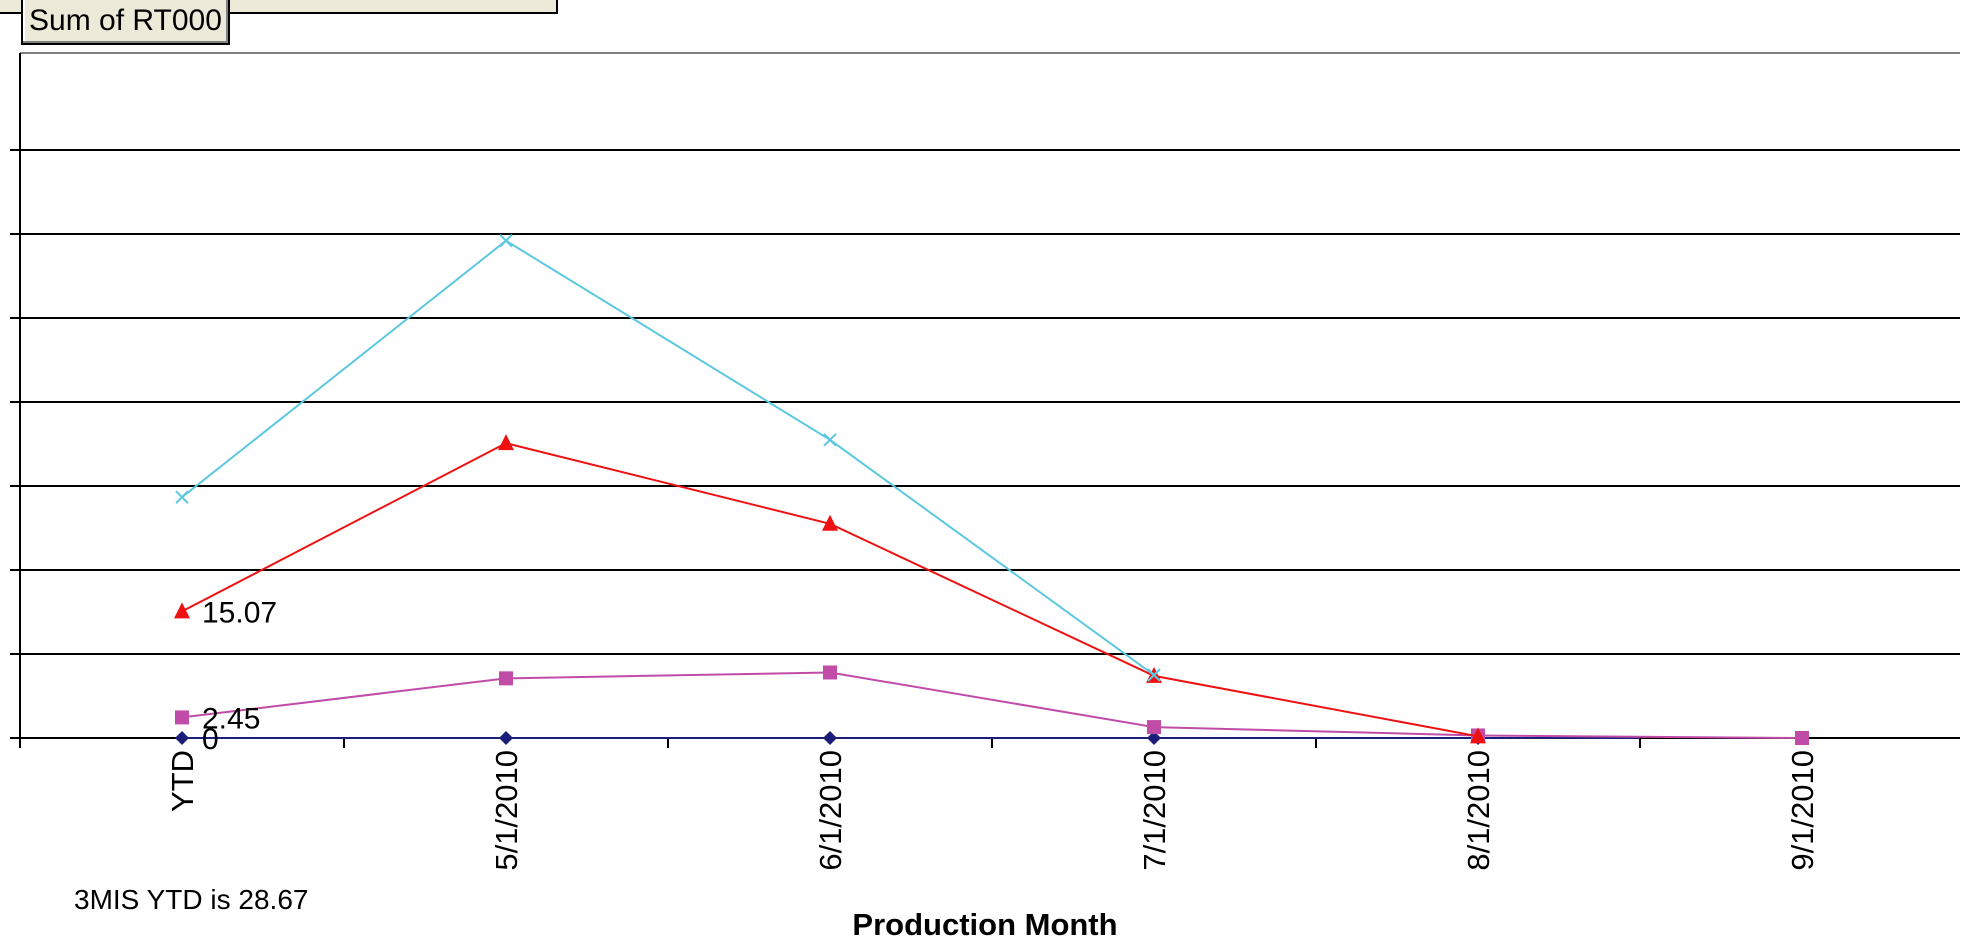 Image resolution: width=1963 pixels, height=938 pixels. I want to click on category-tick-label: 9/1/2010, so click(1802, 810).